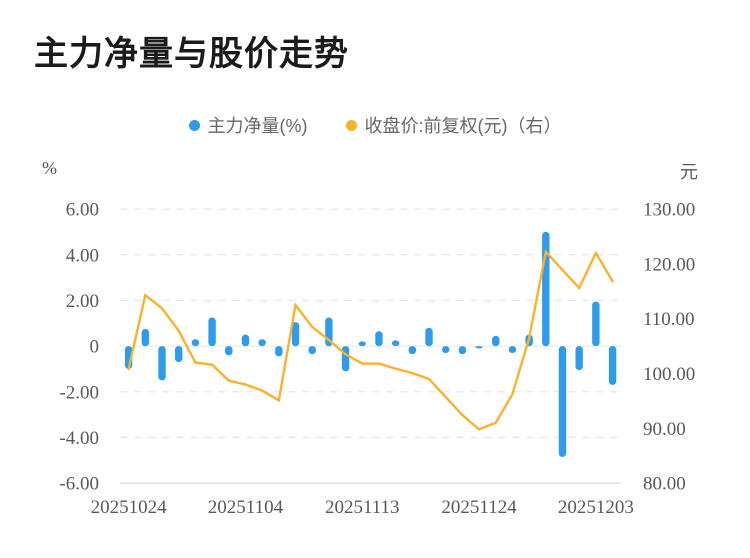  What do you see at coordinates (95, 347) in the screenshot?
I see `left-axis-tick-label: 0` at bounding box center [95, 347].